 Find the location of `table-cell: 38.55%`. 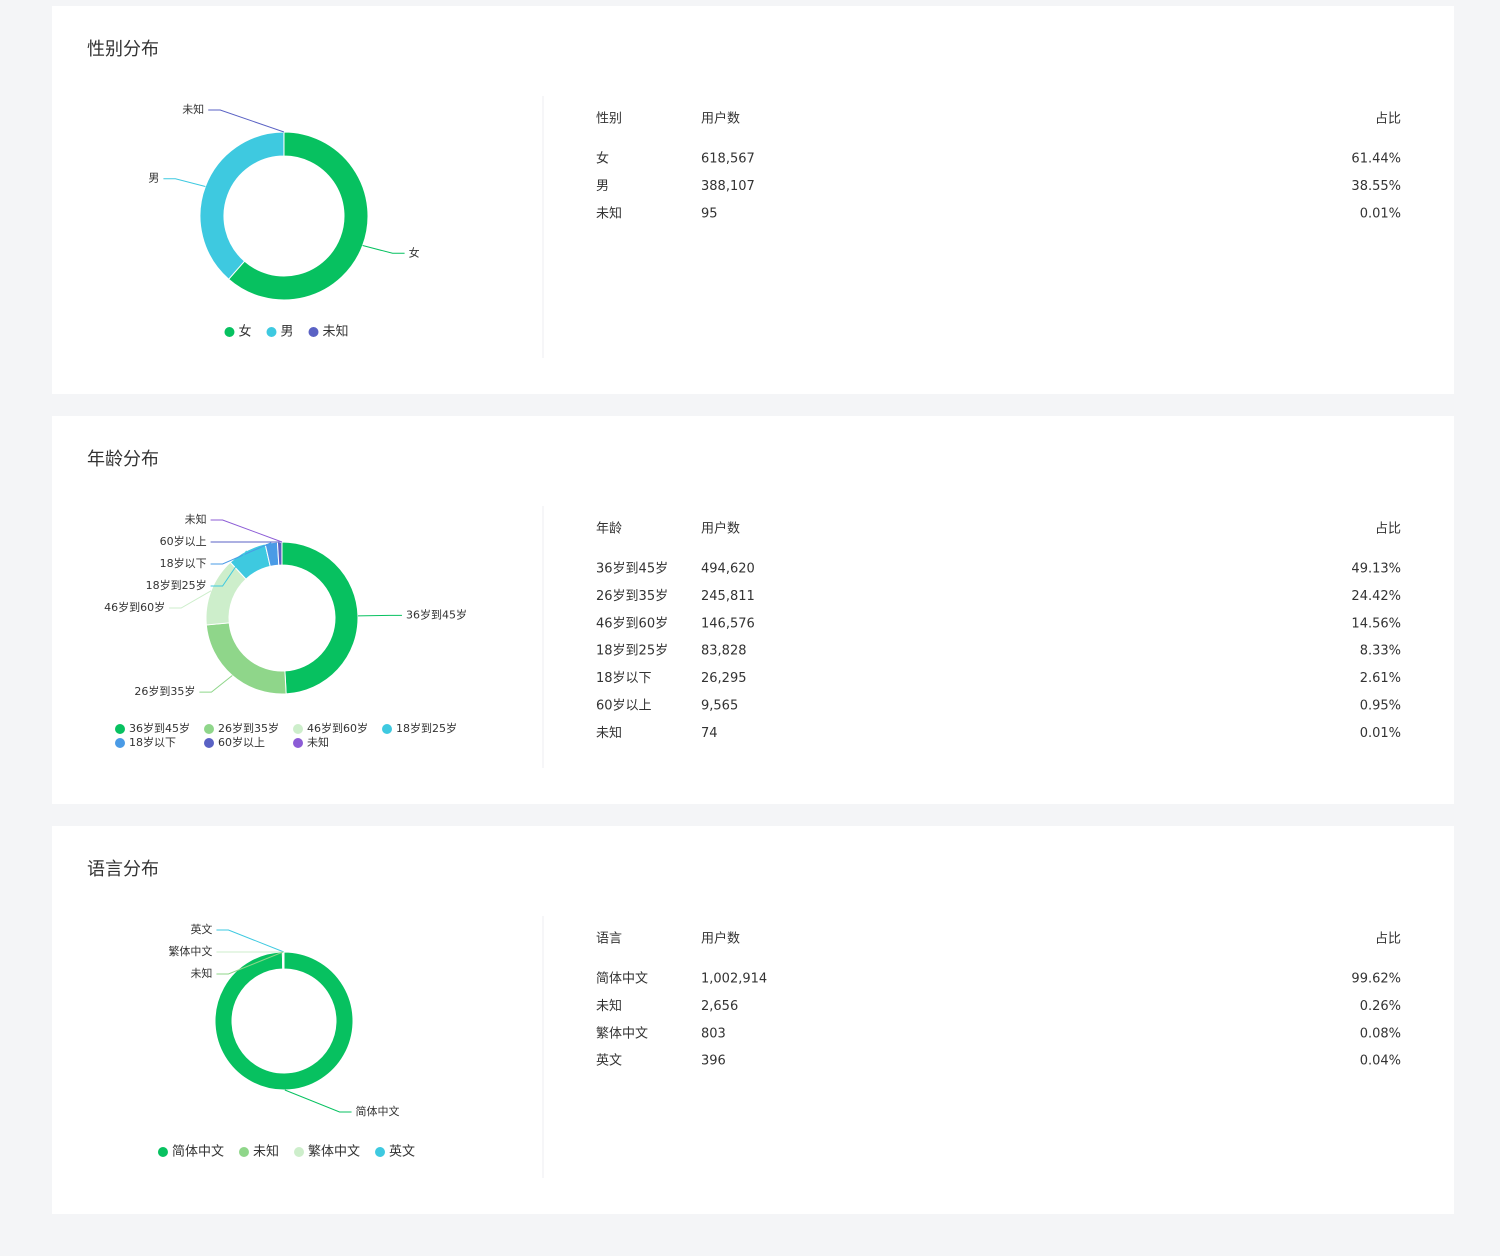

table-cell: 38.55% is located at coordinates (1376, 186).